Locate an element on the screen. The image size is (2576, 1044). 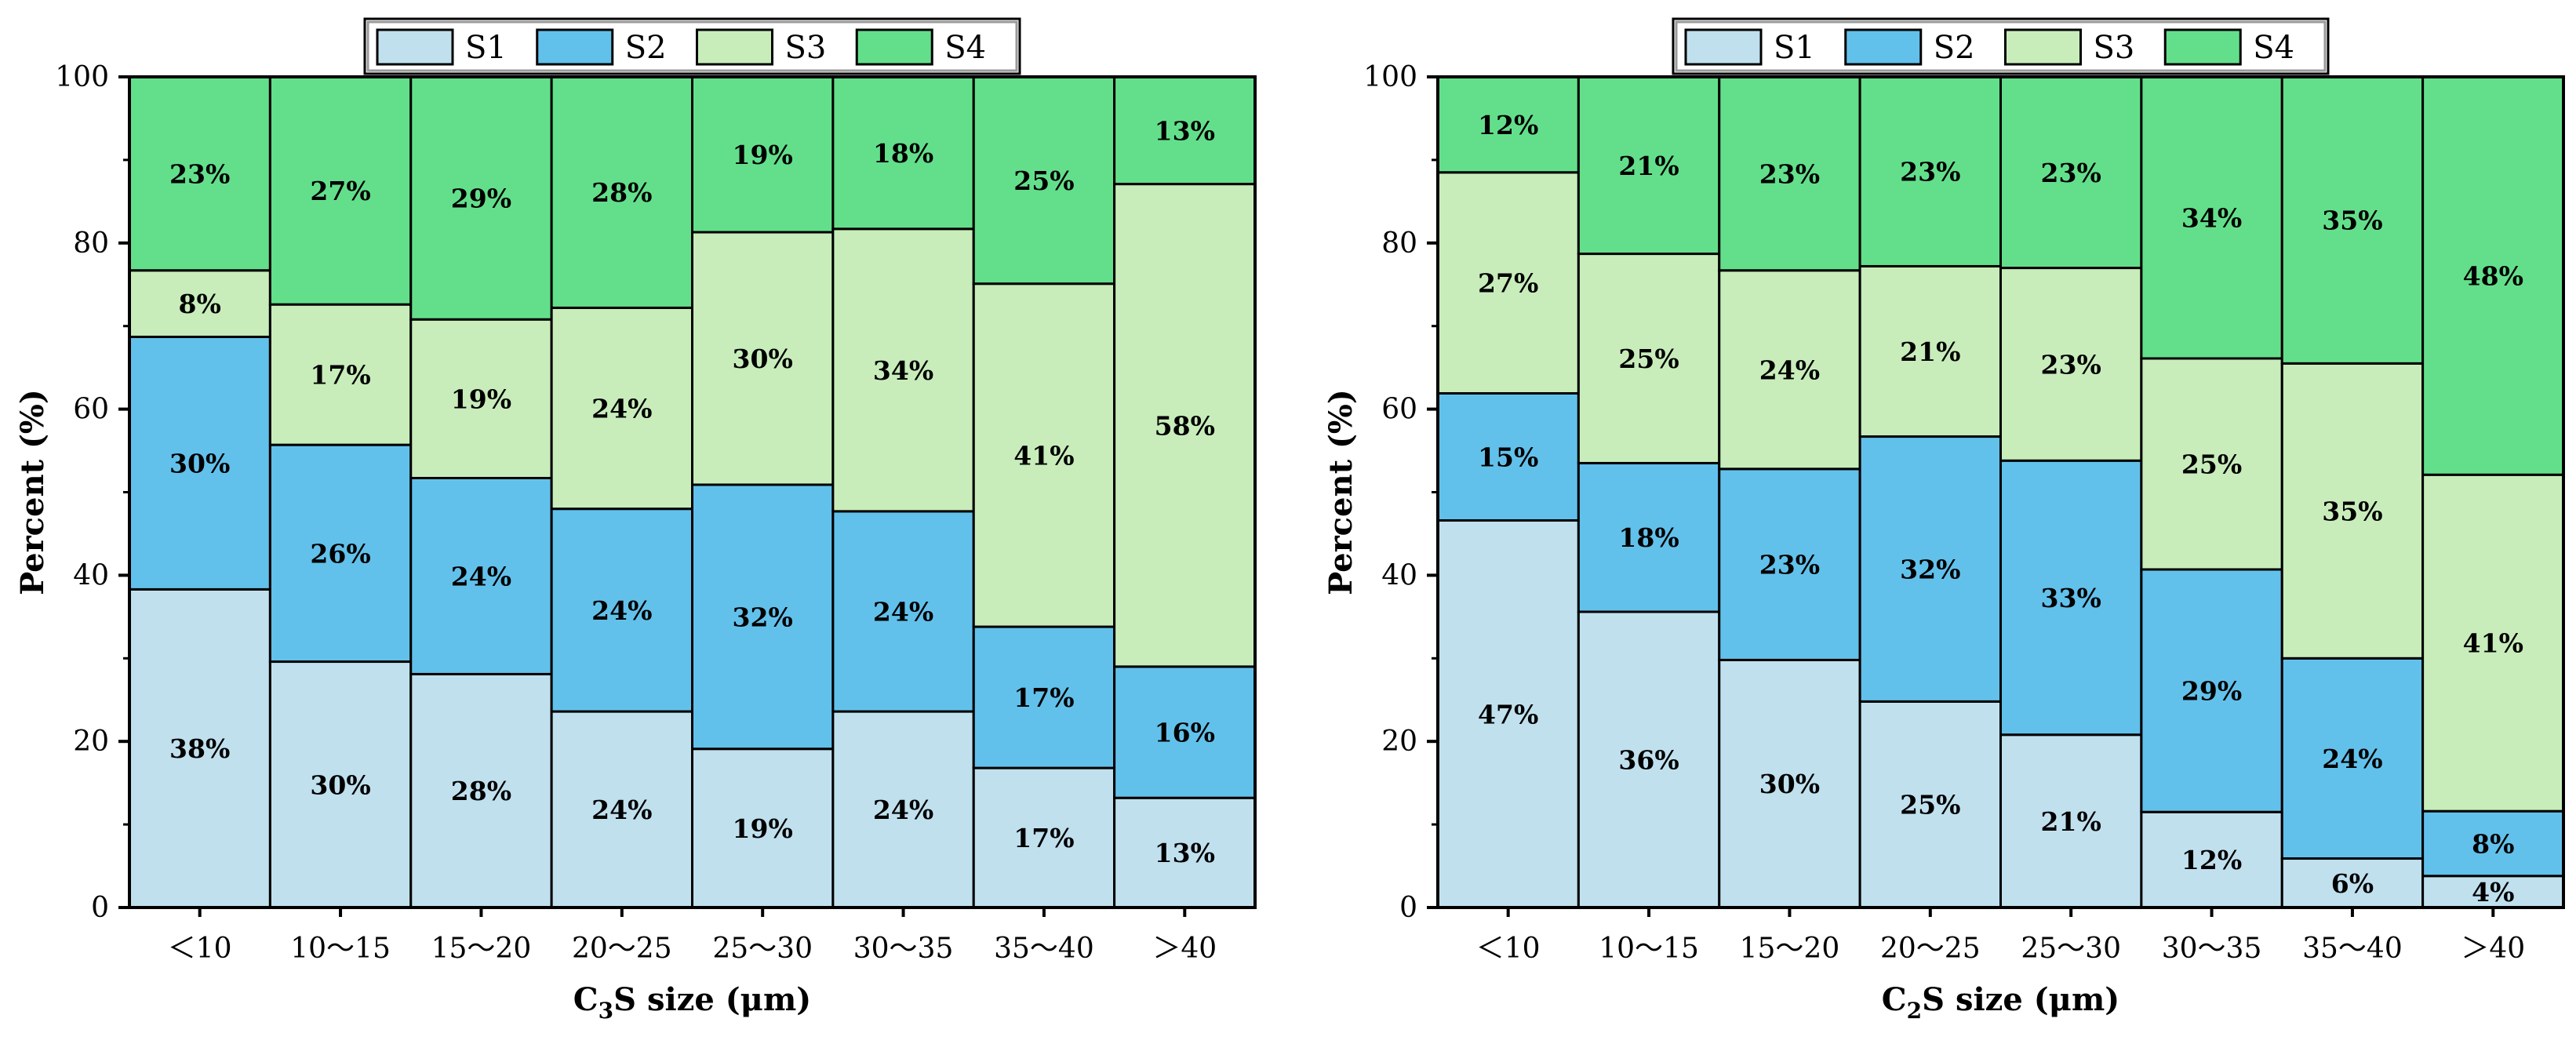
x-axis-title-subscript: 3 is located at coordinates (606, 1011).